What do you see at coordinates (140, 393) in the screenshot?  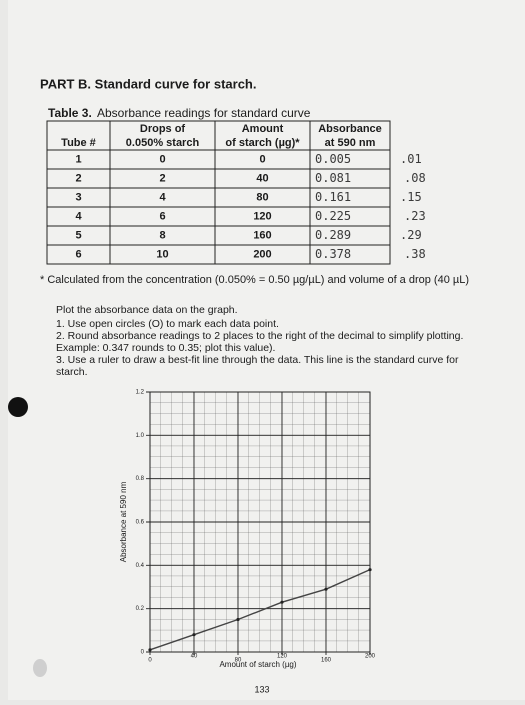 I see `y-tick-label: 1.2` at bounding box center [140, 393].